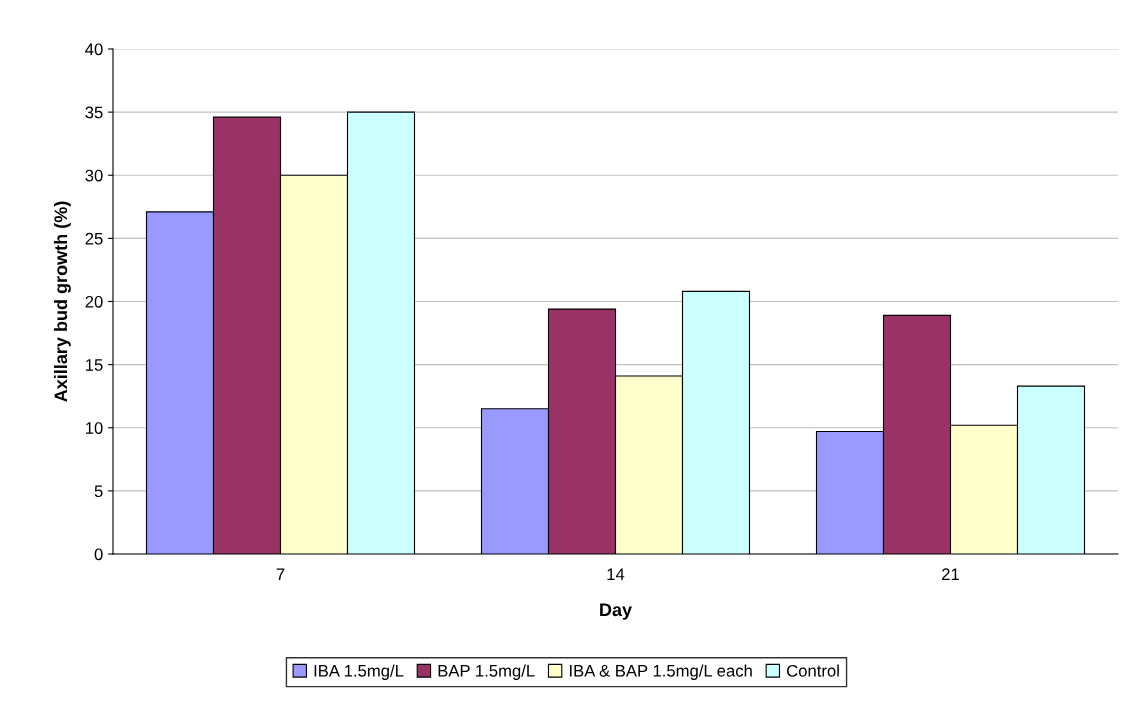 This screenshot has height=702, width=1133. What do you see at coordinates (280, 574) in the screenshot?
I see `x-tick-label: 7` at bounding box center [280, 574].